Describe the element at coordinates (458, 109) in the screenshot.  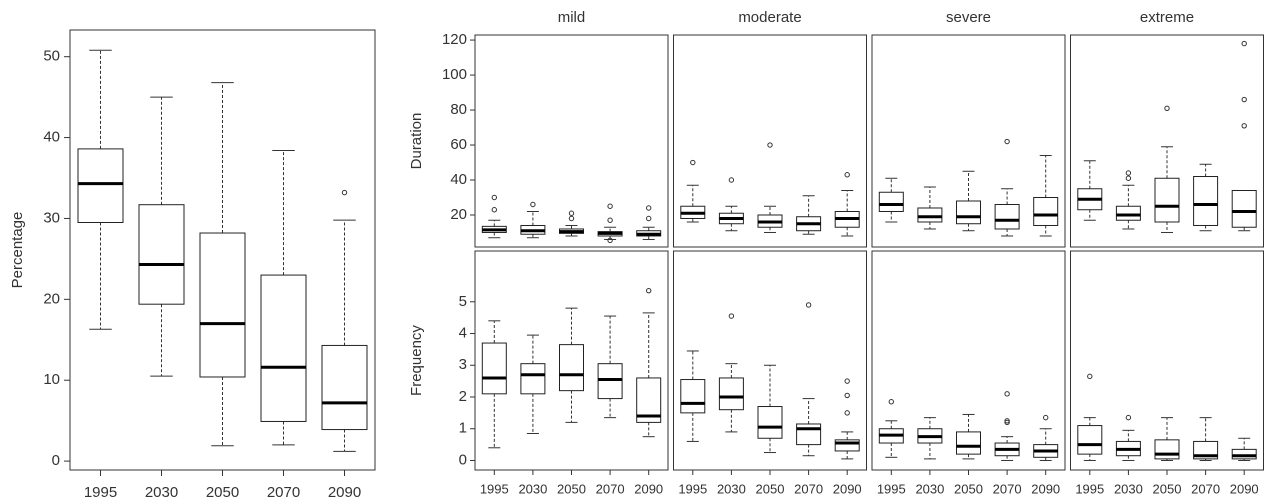
I see `y-tick-label: 80` at that location.